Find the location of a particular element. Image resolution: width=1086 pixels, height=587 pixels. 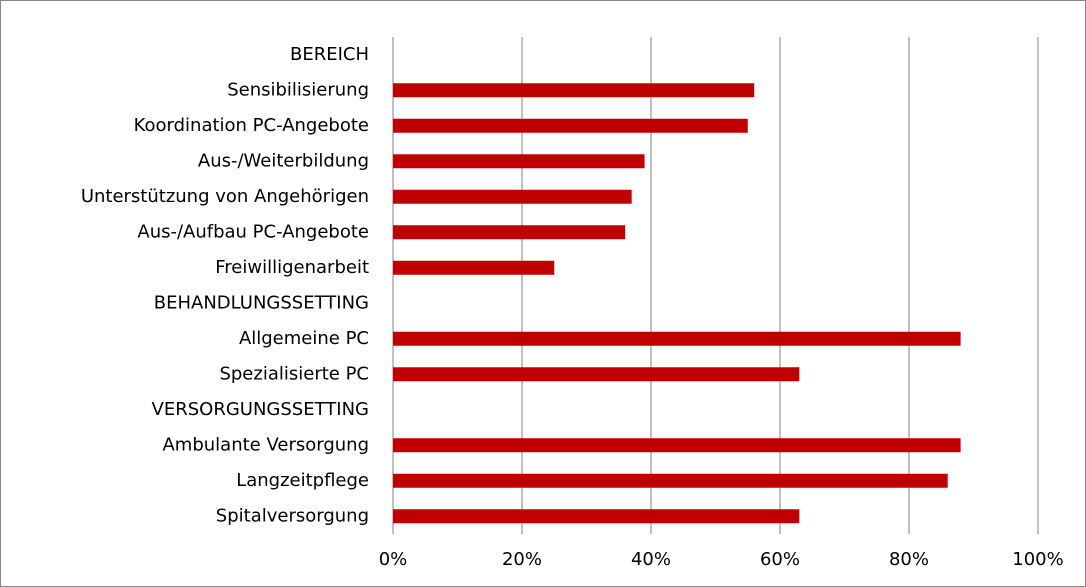

x-tick-label: 80% is located at coordinates (909, 559).